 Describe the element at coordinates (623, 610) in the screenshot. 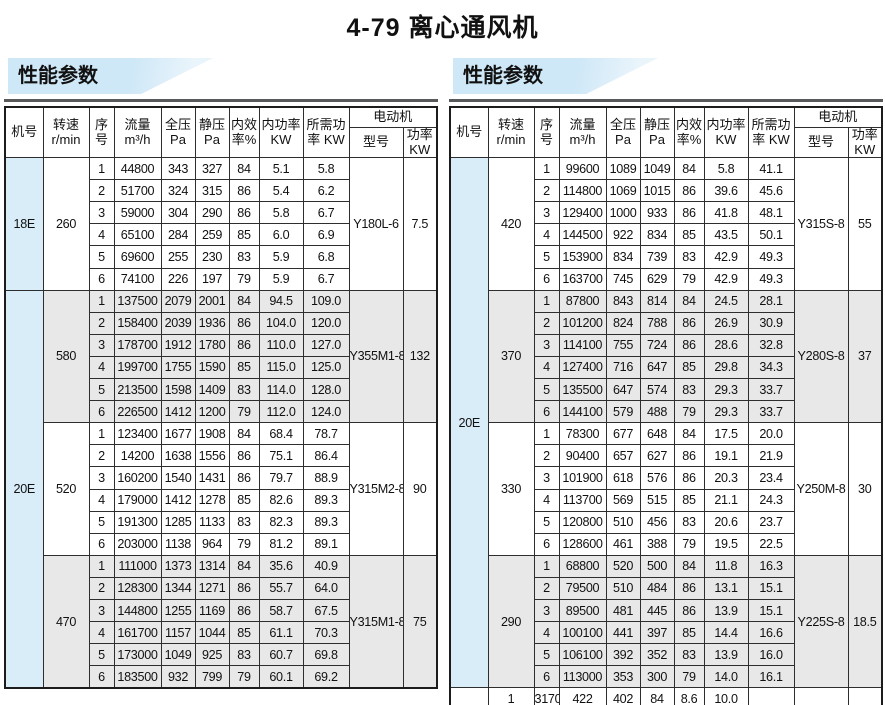

I see `cell-total-pressure: 481` at that location.